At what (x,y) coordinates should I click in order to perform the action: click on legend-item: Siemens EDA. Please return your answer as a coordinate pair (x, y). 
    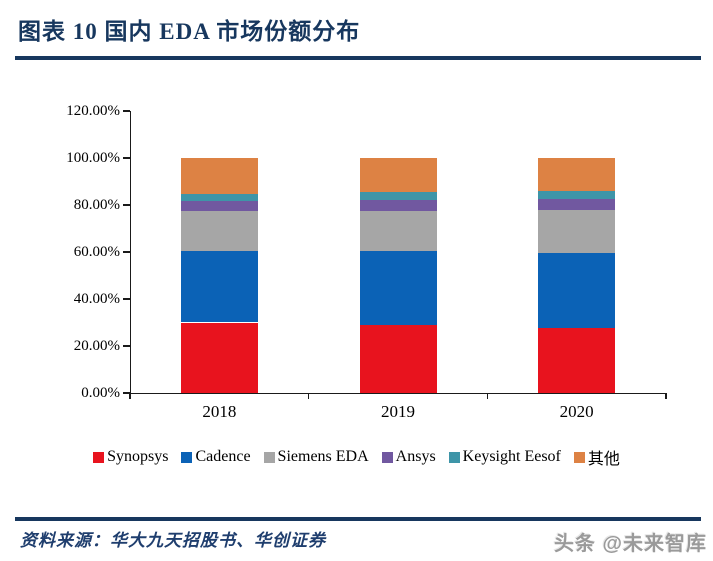
    Looking at the image, I should click on (316, 457).